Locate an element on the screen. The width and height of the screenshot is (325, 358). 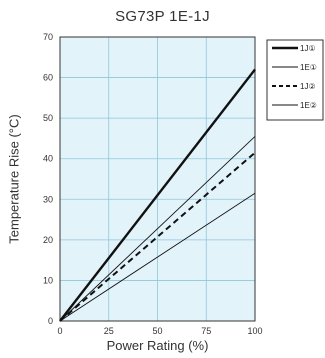
x-tick-label-3: 75 is located at coordinates (206, 331).